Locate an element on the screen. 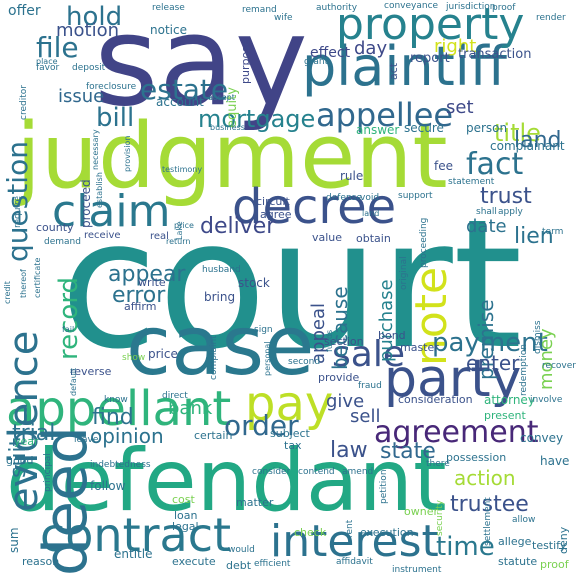 The width and height of the screenshot is (576, 576). word-report: report is located at coordinates (430, 58).